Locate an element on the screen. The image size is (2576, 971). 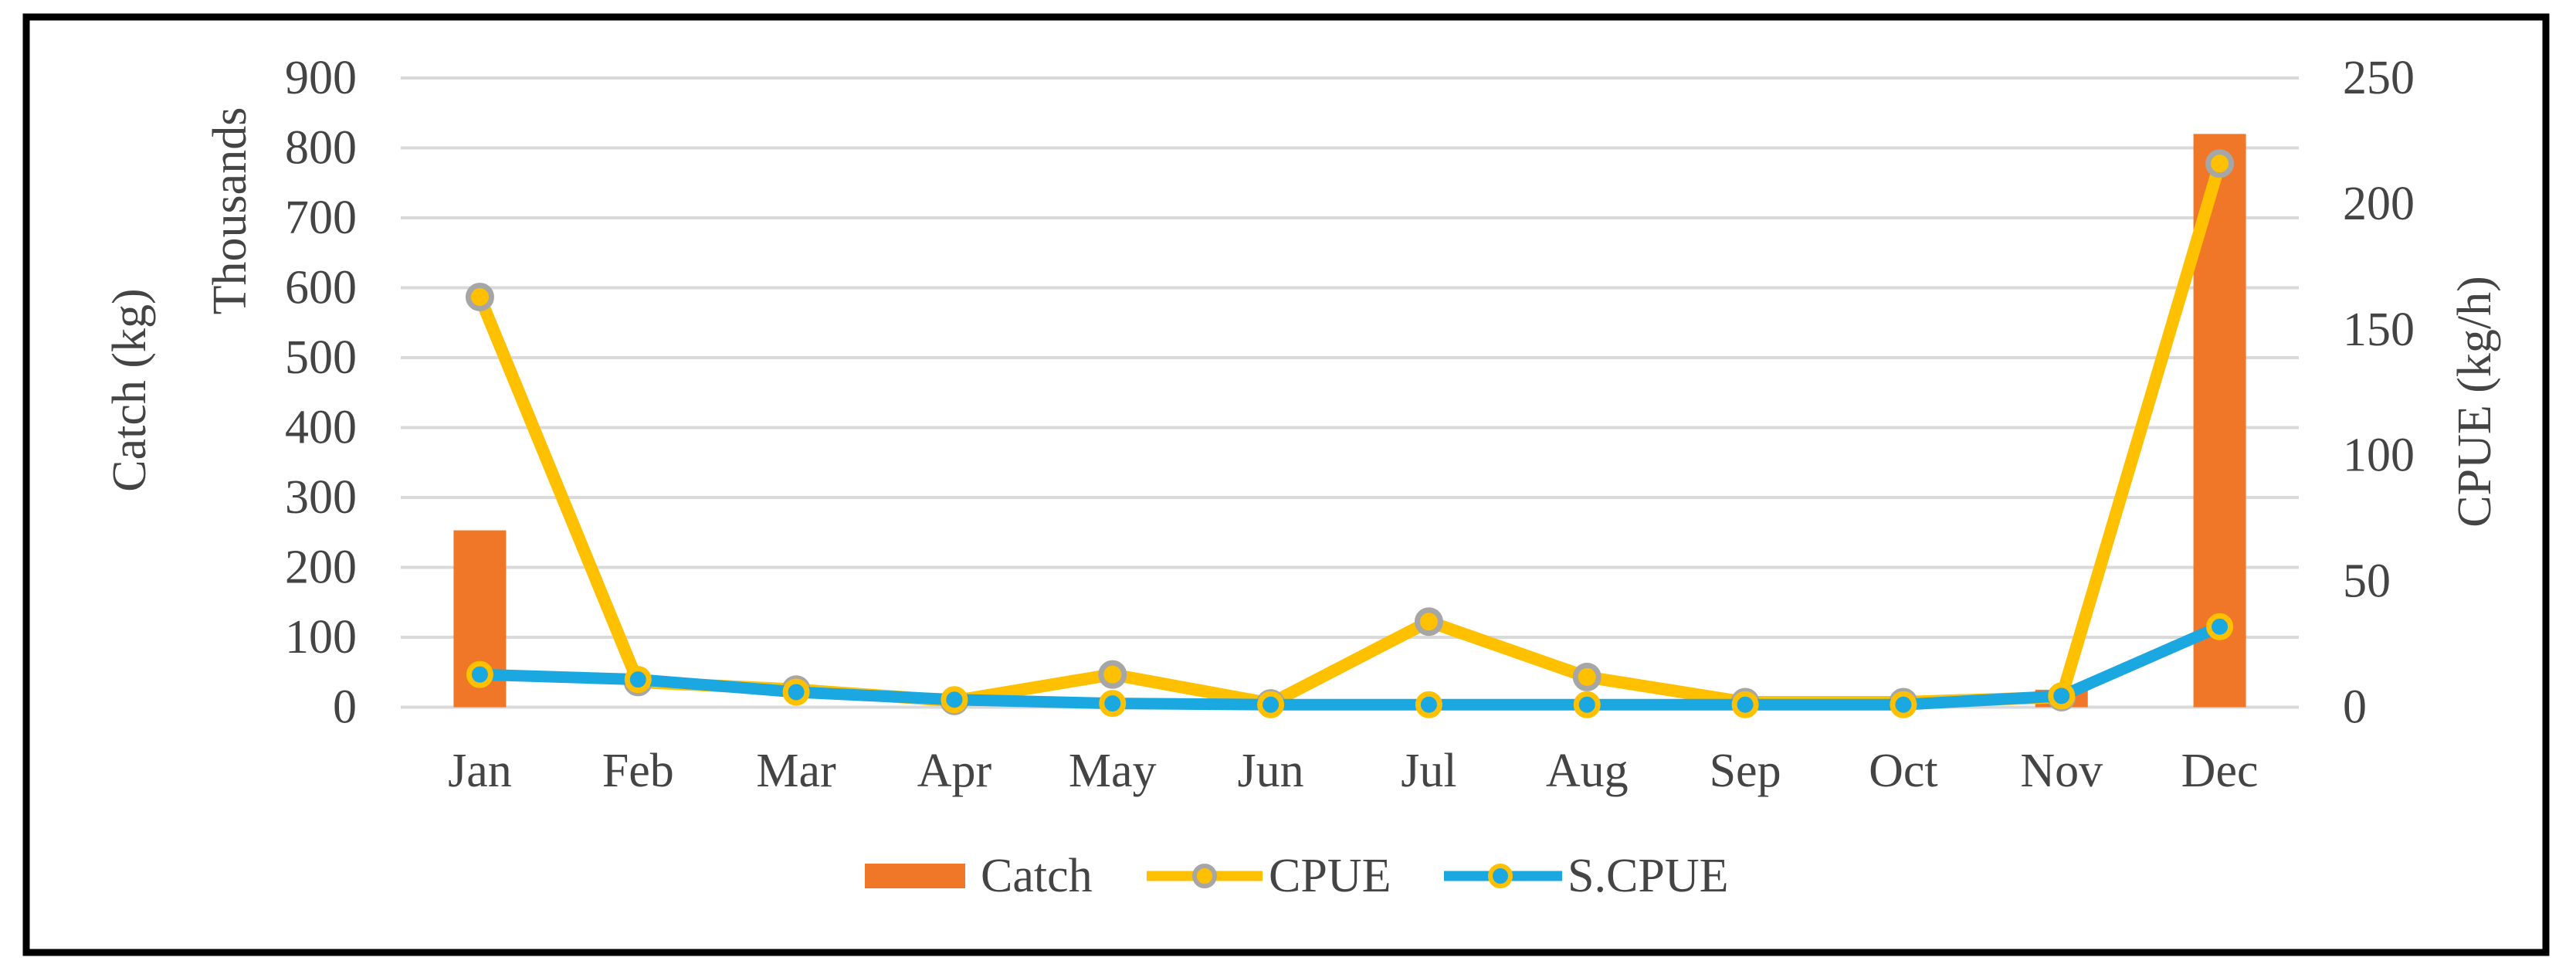
right-axis-ticks: 250 200 150 100 50 0 is located at coordinates (2379, 393).